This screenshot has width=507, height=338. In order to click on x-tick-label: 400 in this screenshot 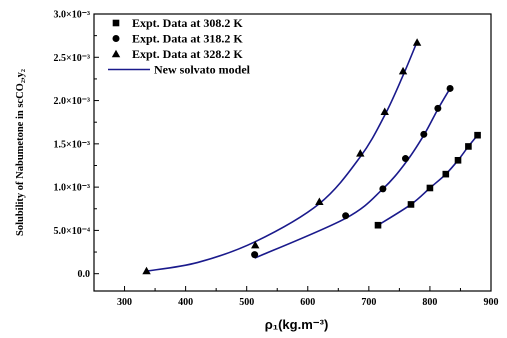, I will do `click(185, 302)`.